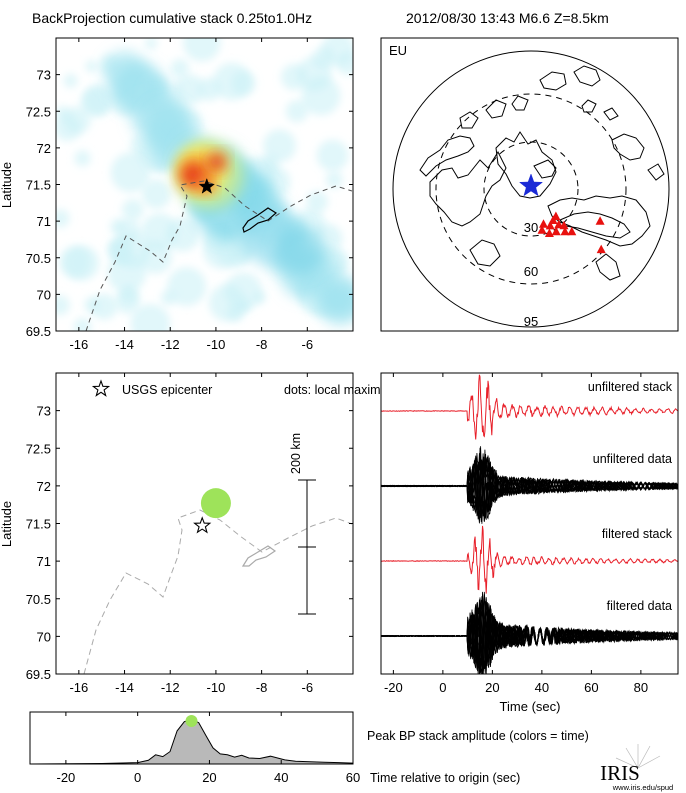  I want to click on iris-logo-text: IRIS, so click(620, 773).